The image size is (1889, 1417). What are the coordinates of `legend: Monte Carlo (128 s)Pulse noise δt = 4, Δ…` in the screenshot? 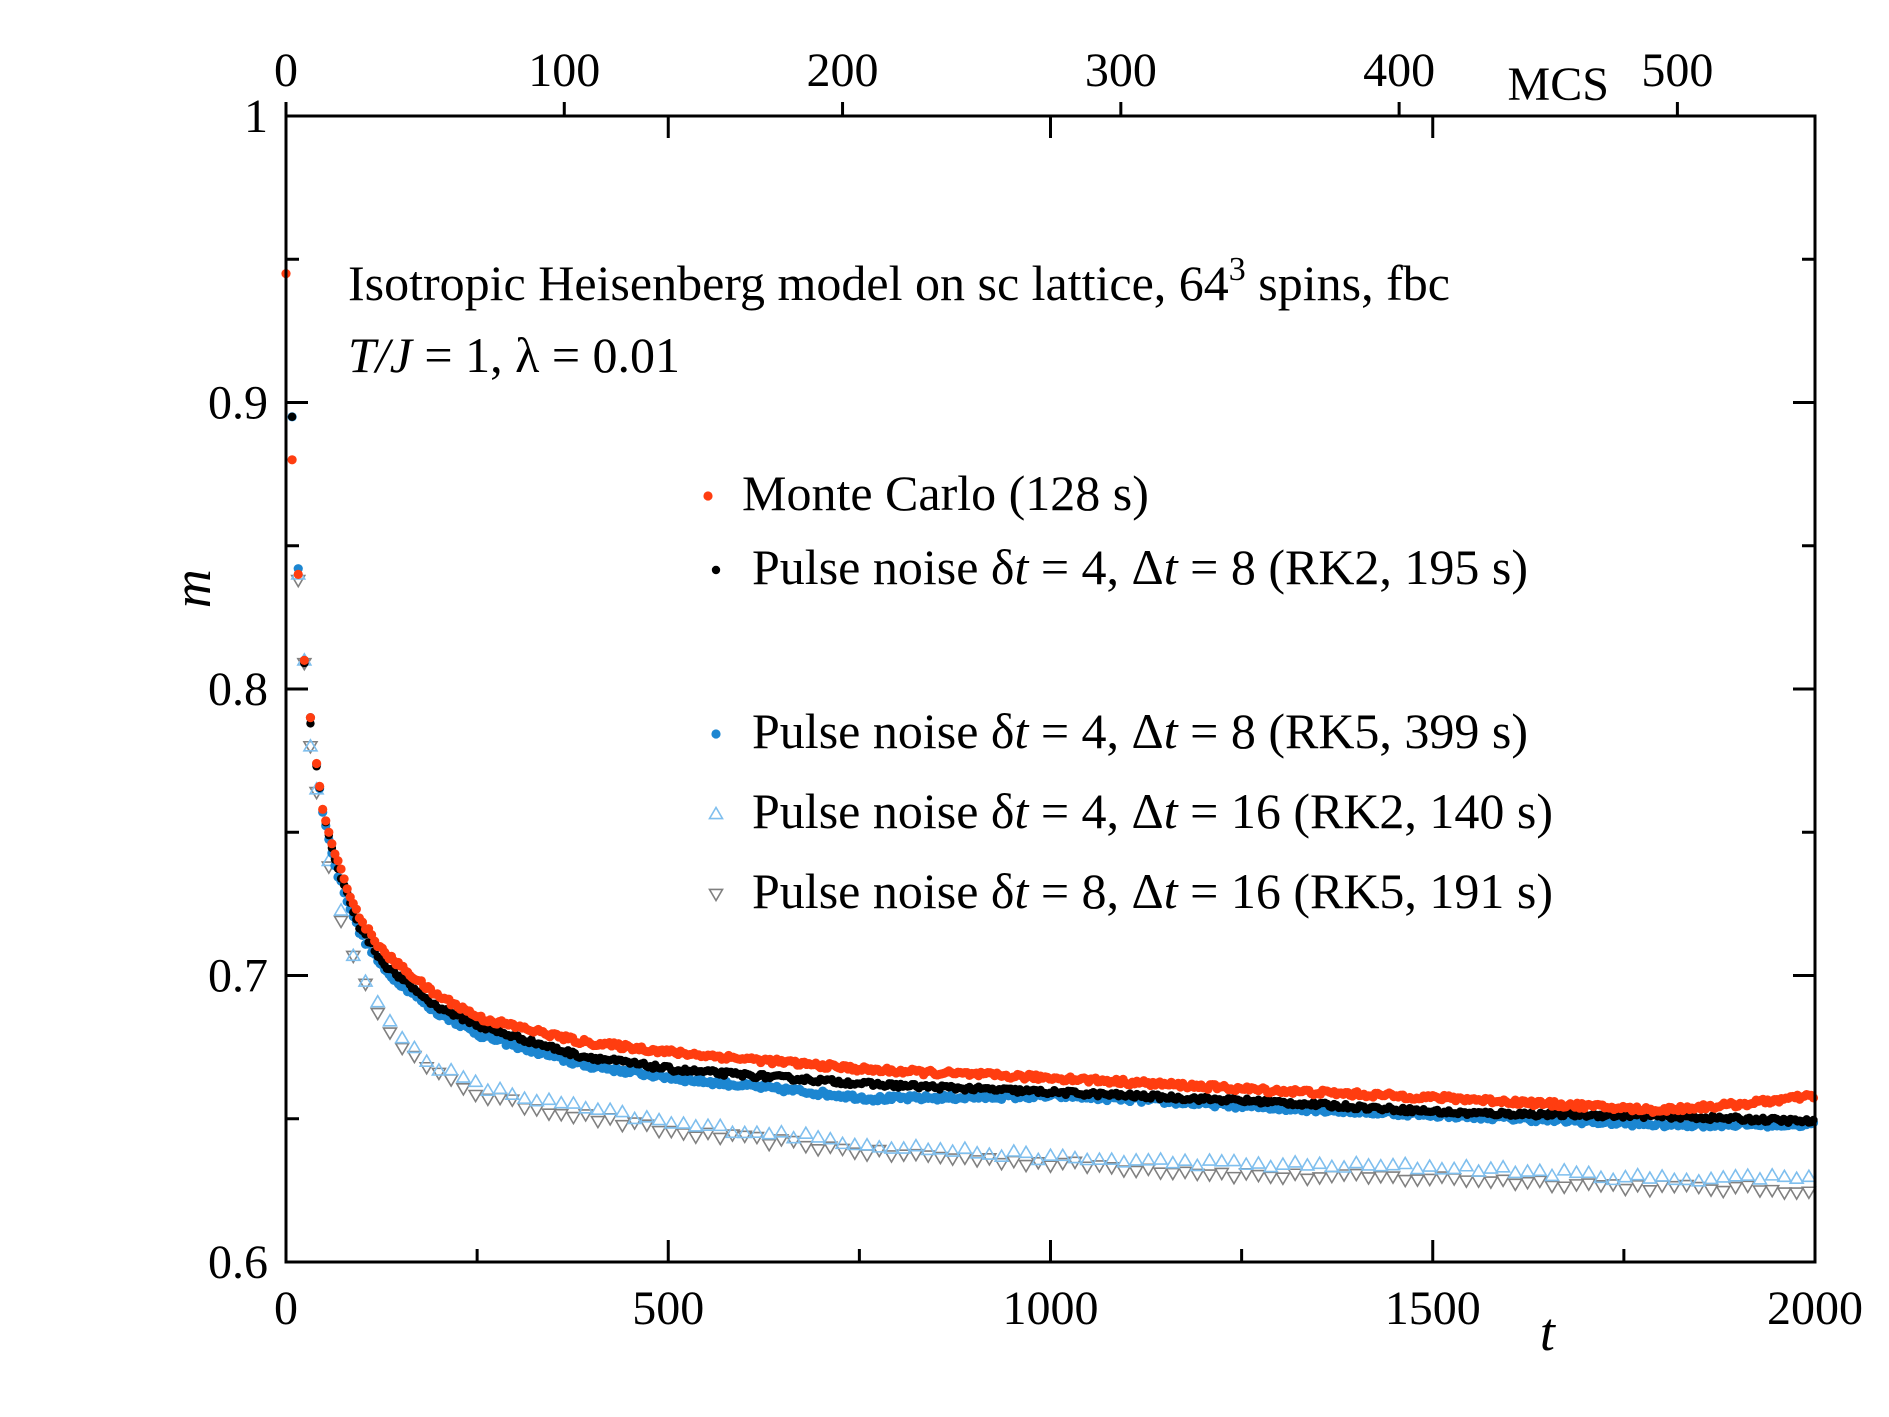 It's located at (1128, 692).